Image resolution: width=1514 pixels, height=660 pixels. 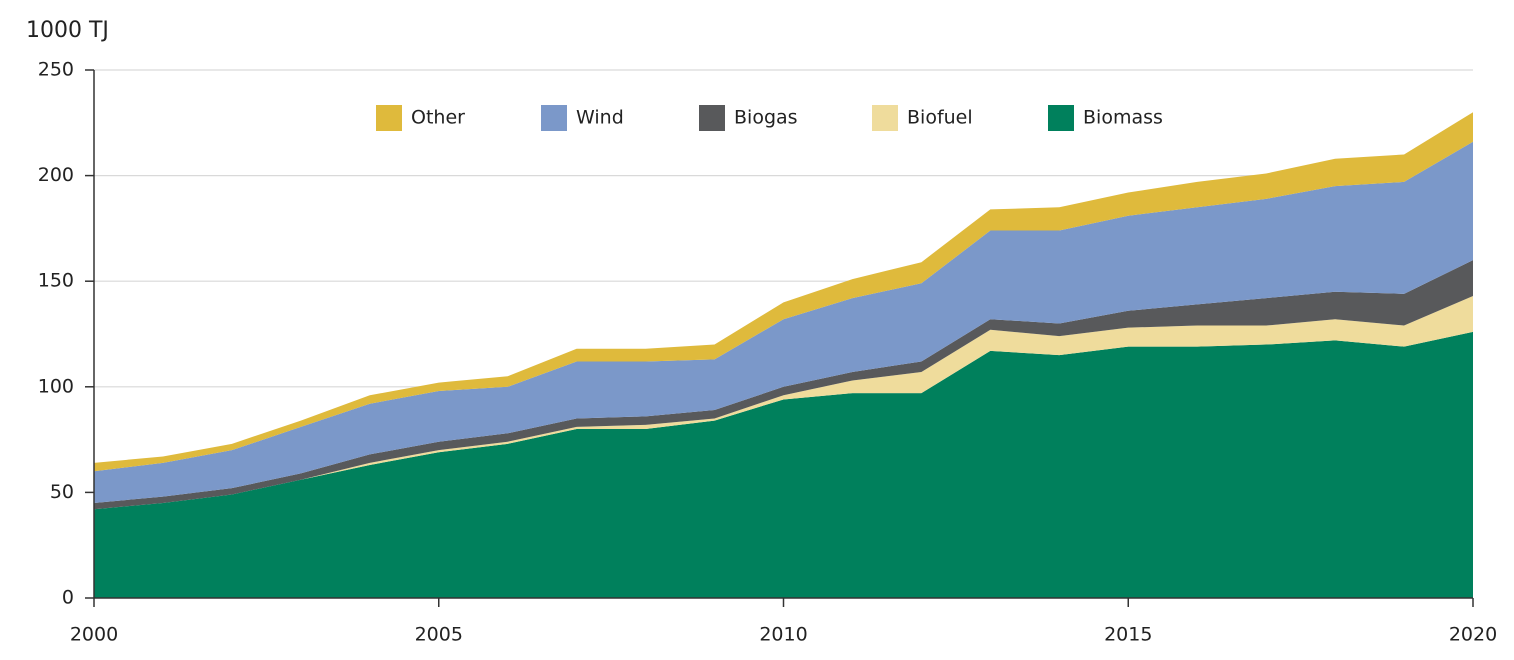 I want to click on legend-label: Biogas, so click(x=766, y=118).